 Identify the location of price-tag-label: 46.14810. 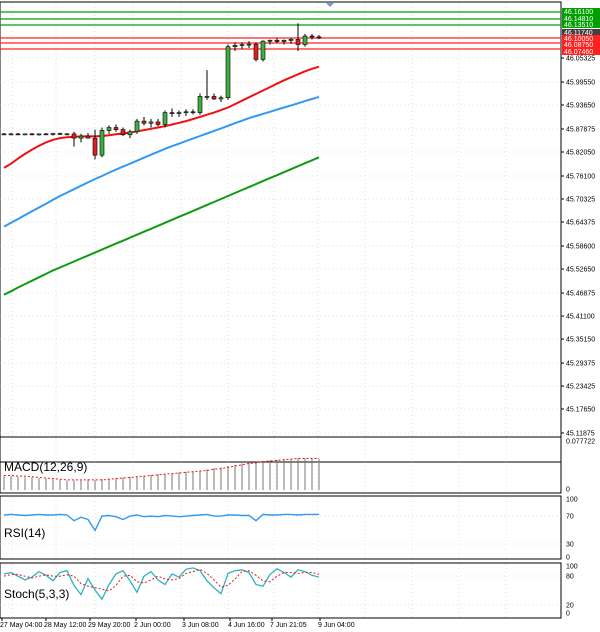
(578, 19).